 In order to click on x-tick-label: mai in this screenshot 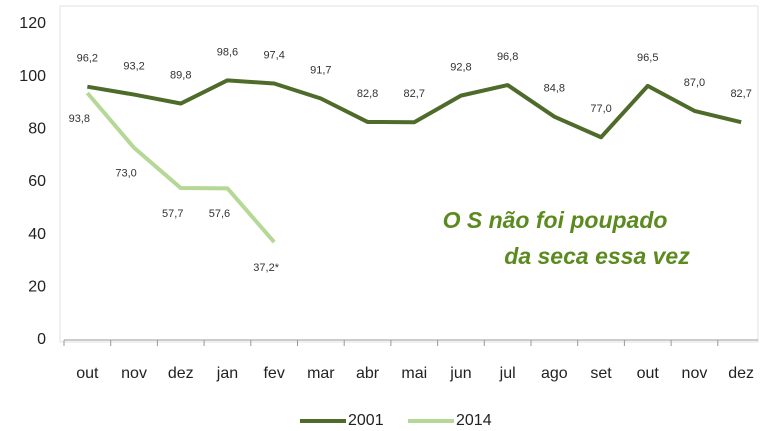, I will do `click(414, 373)`.